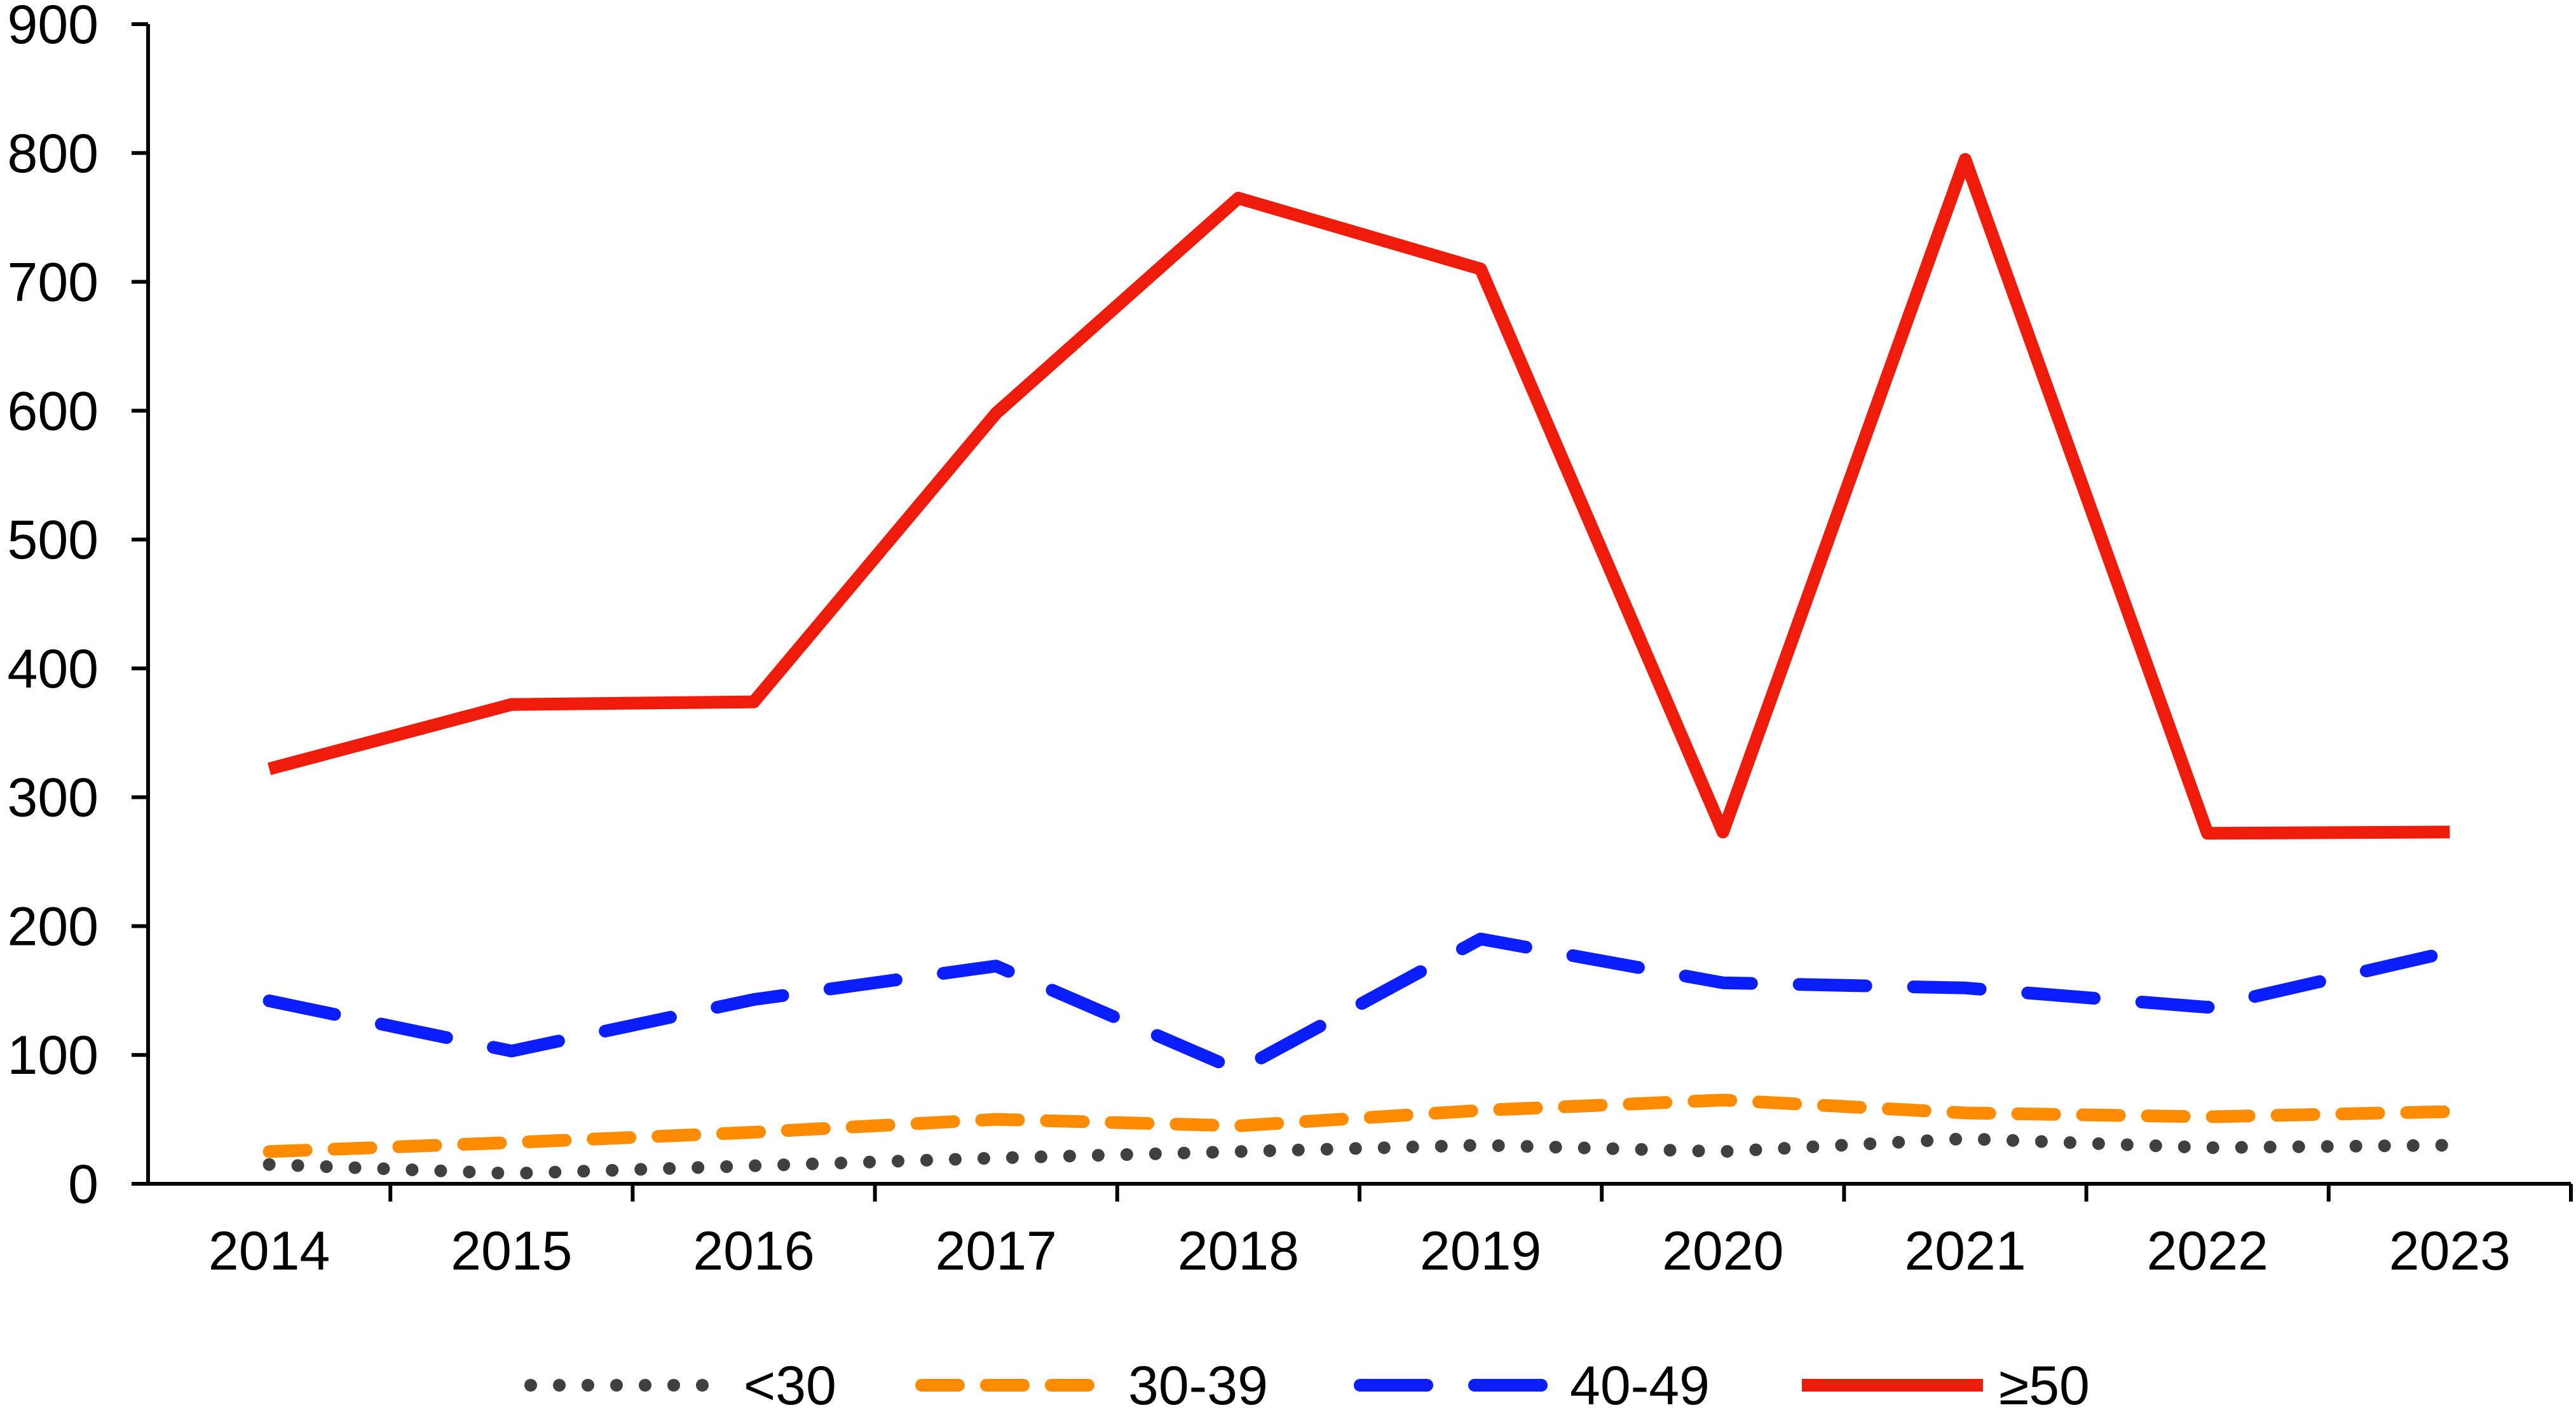 Image resolution: width=2576 pixels, height=1410 pixels. Describe the element at coordinates (1722, 1251) in the screenshot. I see `x-tick-label: 2020` at that location.